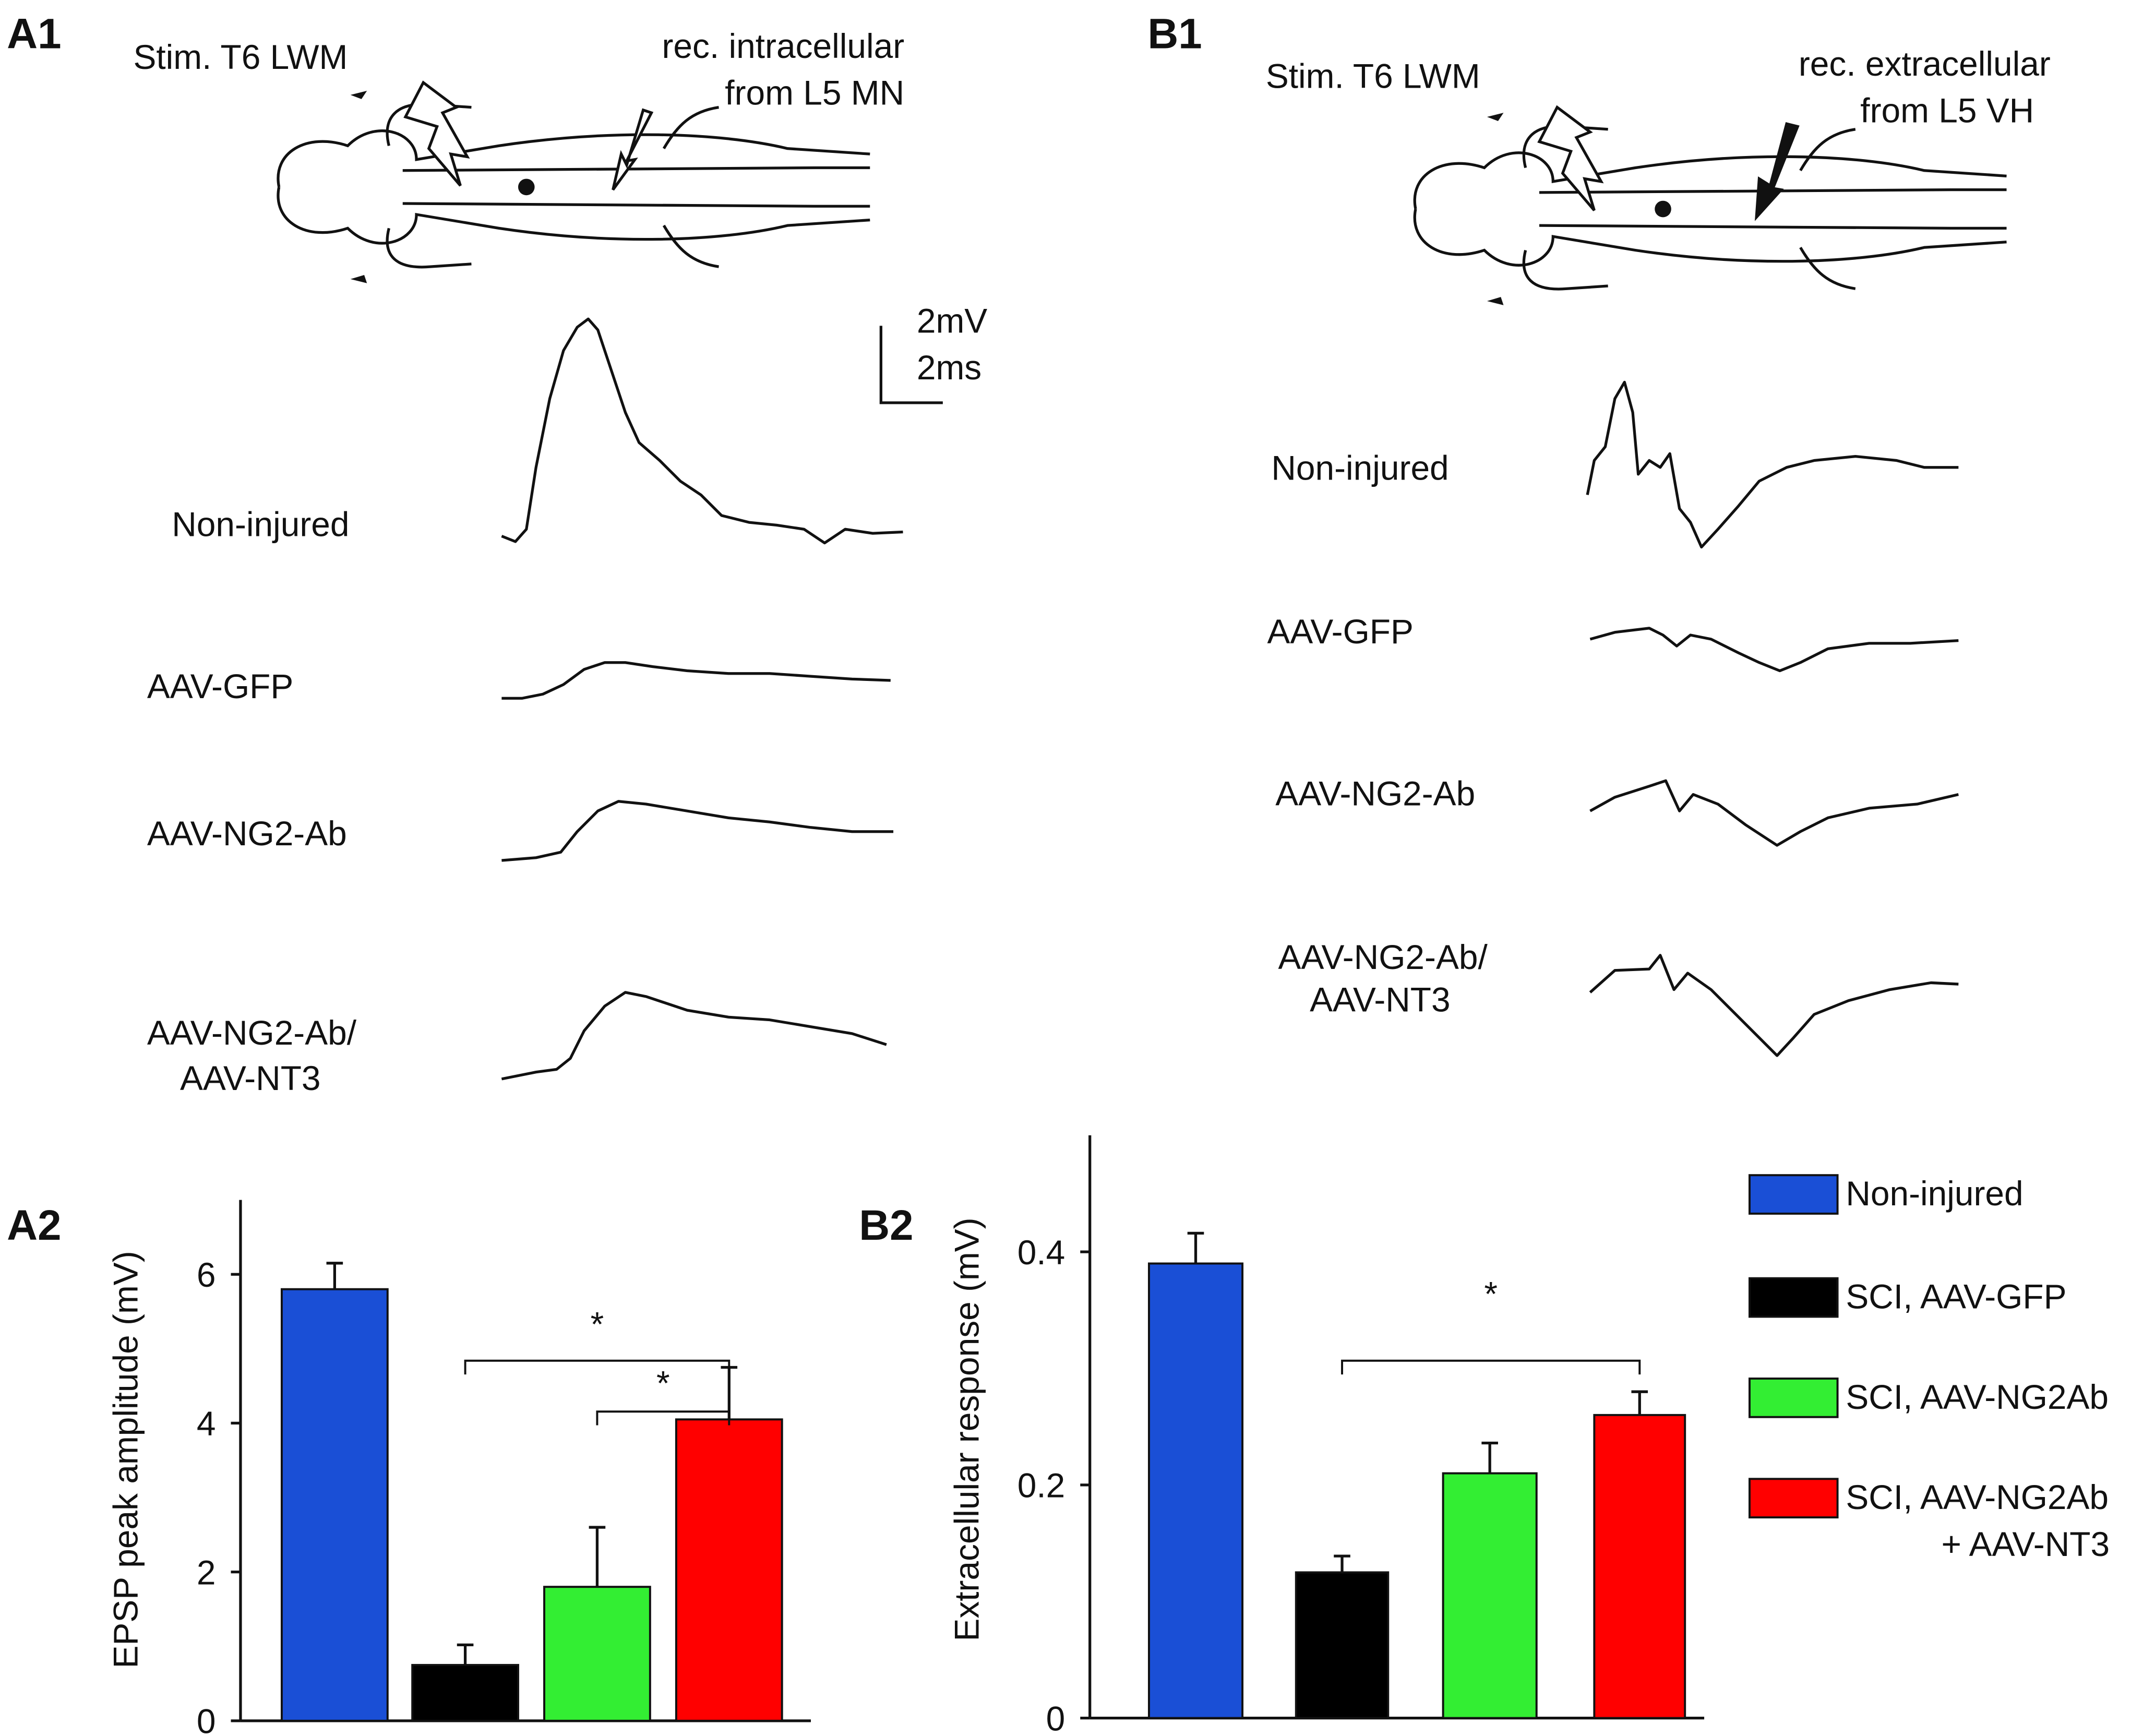 The image size is (2155, 1736). Describe the element at coordinates (966, 1429) in the screenshot. I see `y-axis-label: Extracellular response (mV)` at that location.